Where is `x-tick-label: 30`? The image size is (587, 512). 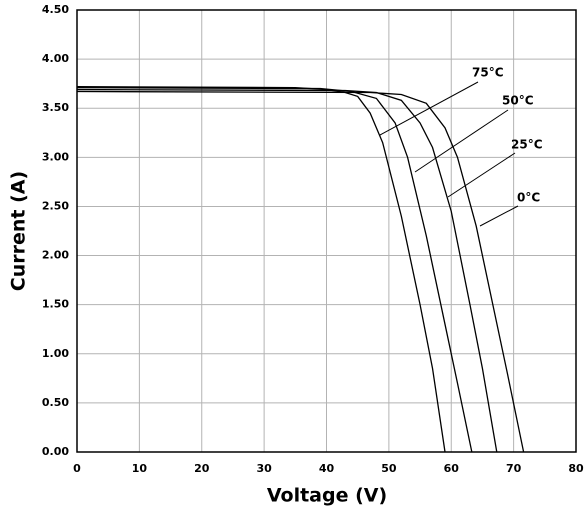 x-tick-label: 30 is located at coordinates (264, 468).